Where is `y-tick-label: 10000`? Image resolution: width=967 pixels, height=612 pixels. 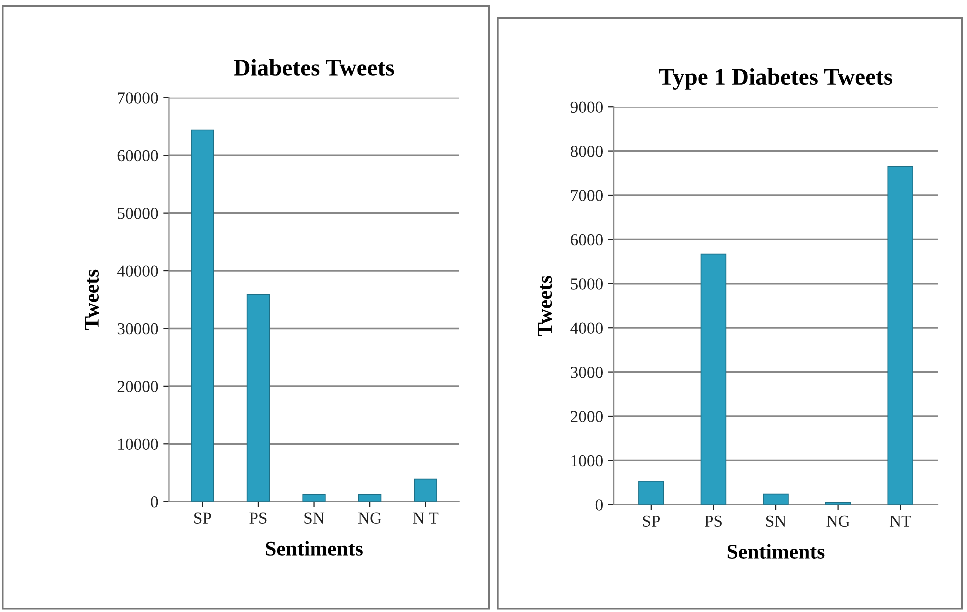 y-tick-label: 10000 is located at coordinates (138, 444).